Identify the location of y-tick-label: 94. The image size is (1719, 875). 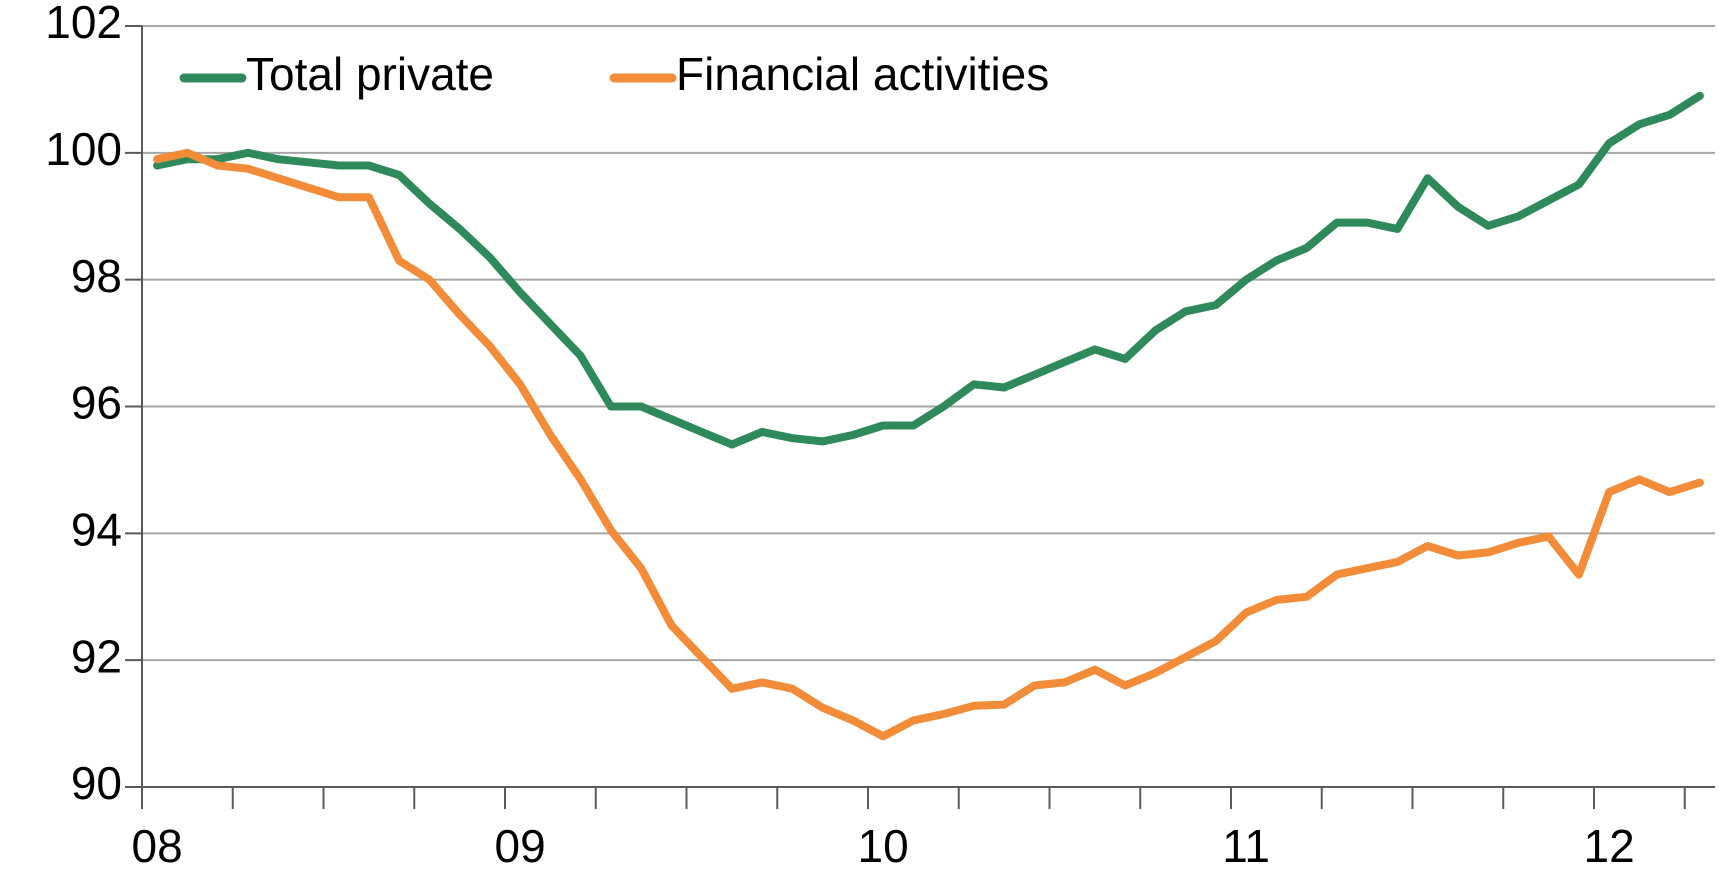
(96, 529).